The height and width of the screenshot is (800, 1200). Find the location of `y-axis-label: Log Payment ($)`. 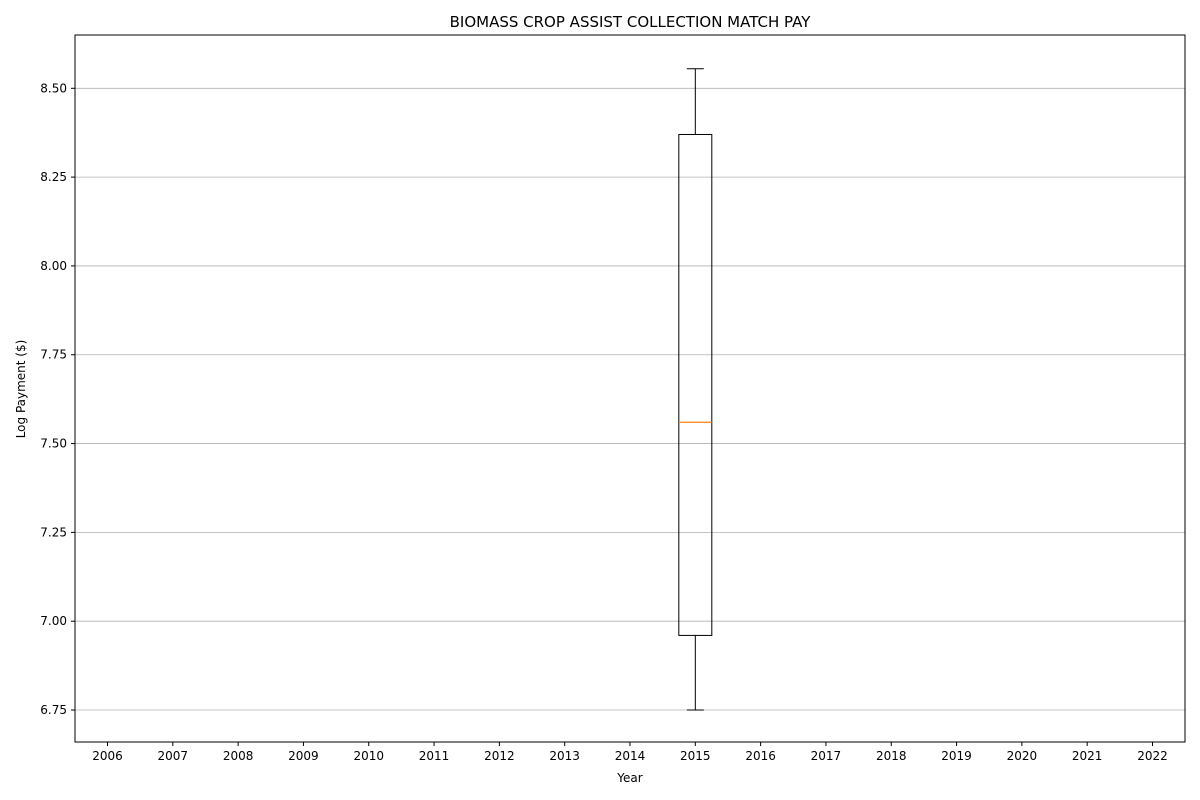

y-axis-label: Log Payment ($) is located at coordinates (21, 389).